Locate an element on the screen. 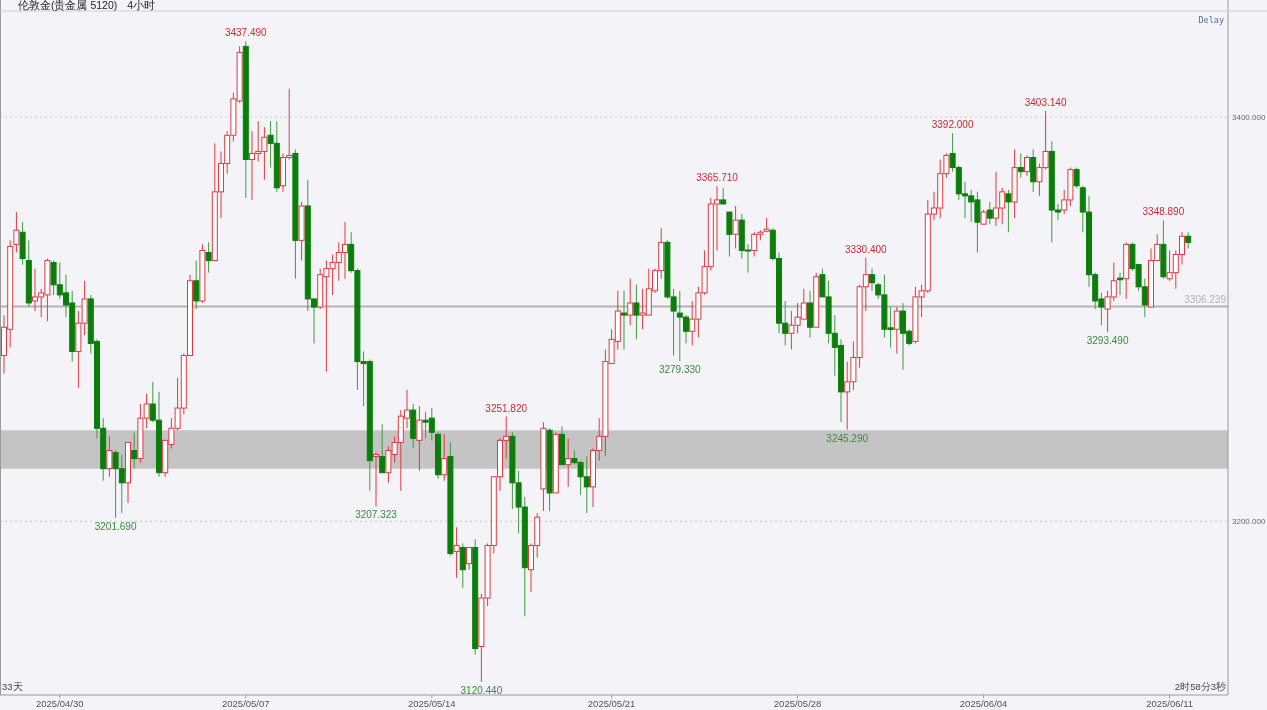 This screenshot has width=1267, height=710. y-tick-label: 3400.000 is located at coordinates (1249, 118).